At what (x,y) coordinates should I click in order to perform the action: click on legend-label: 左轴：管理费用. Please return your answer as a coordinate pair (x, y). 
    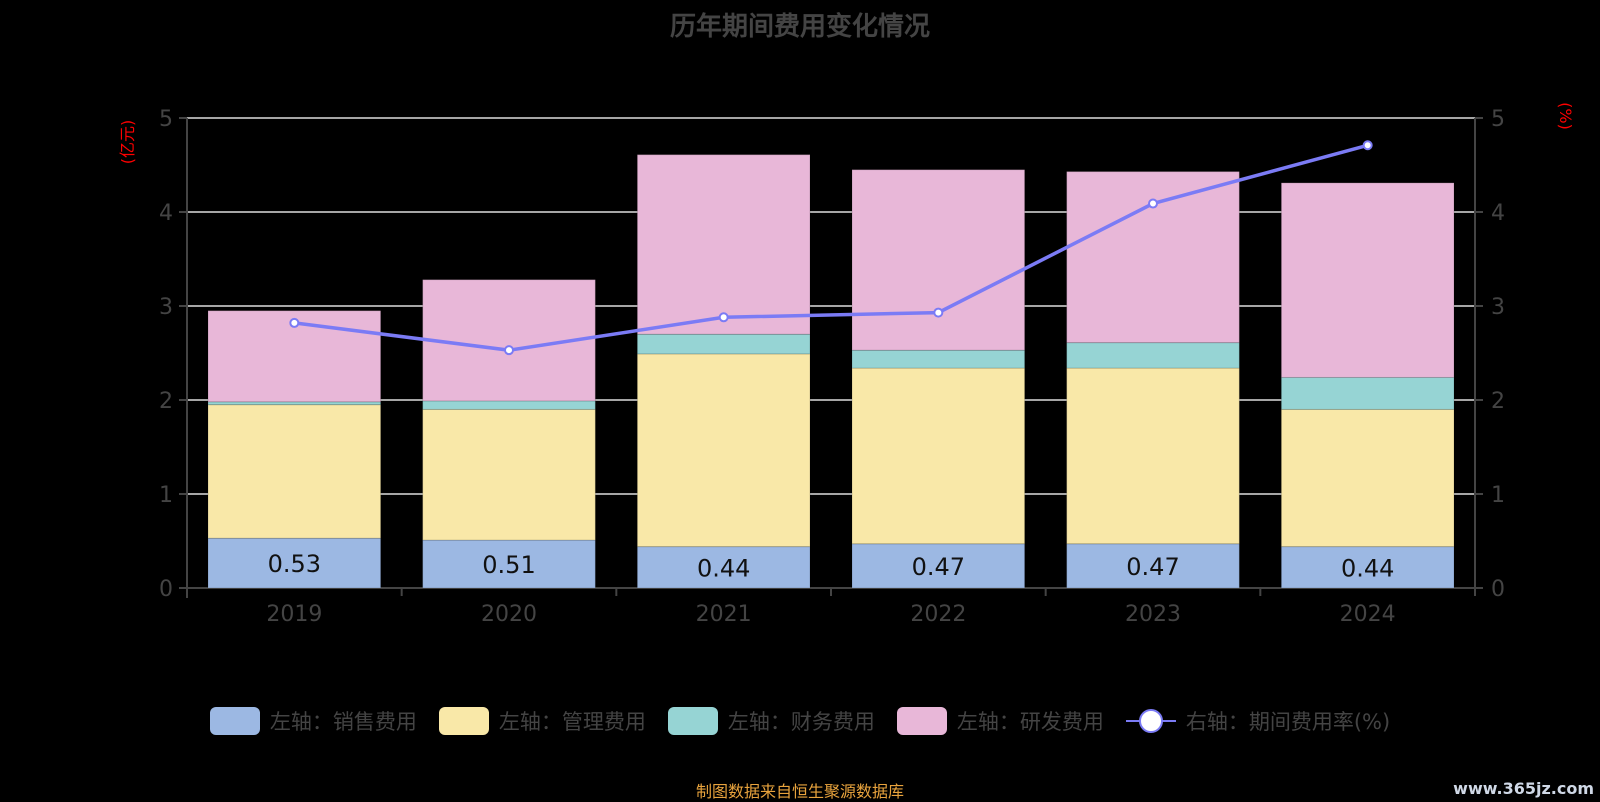
    Looking at the image, I should click on (572, 722).